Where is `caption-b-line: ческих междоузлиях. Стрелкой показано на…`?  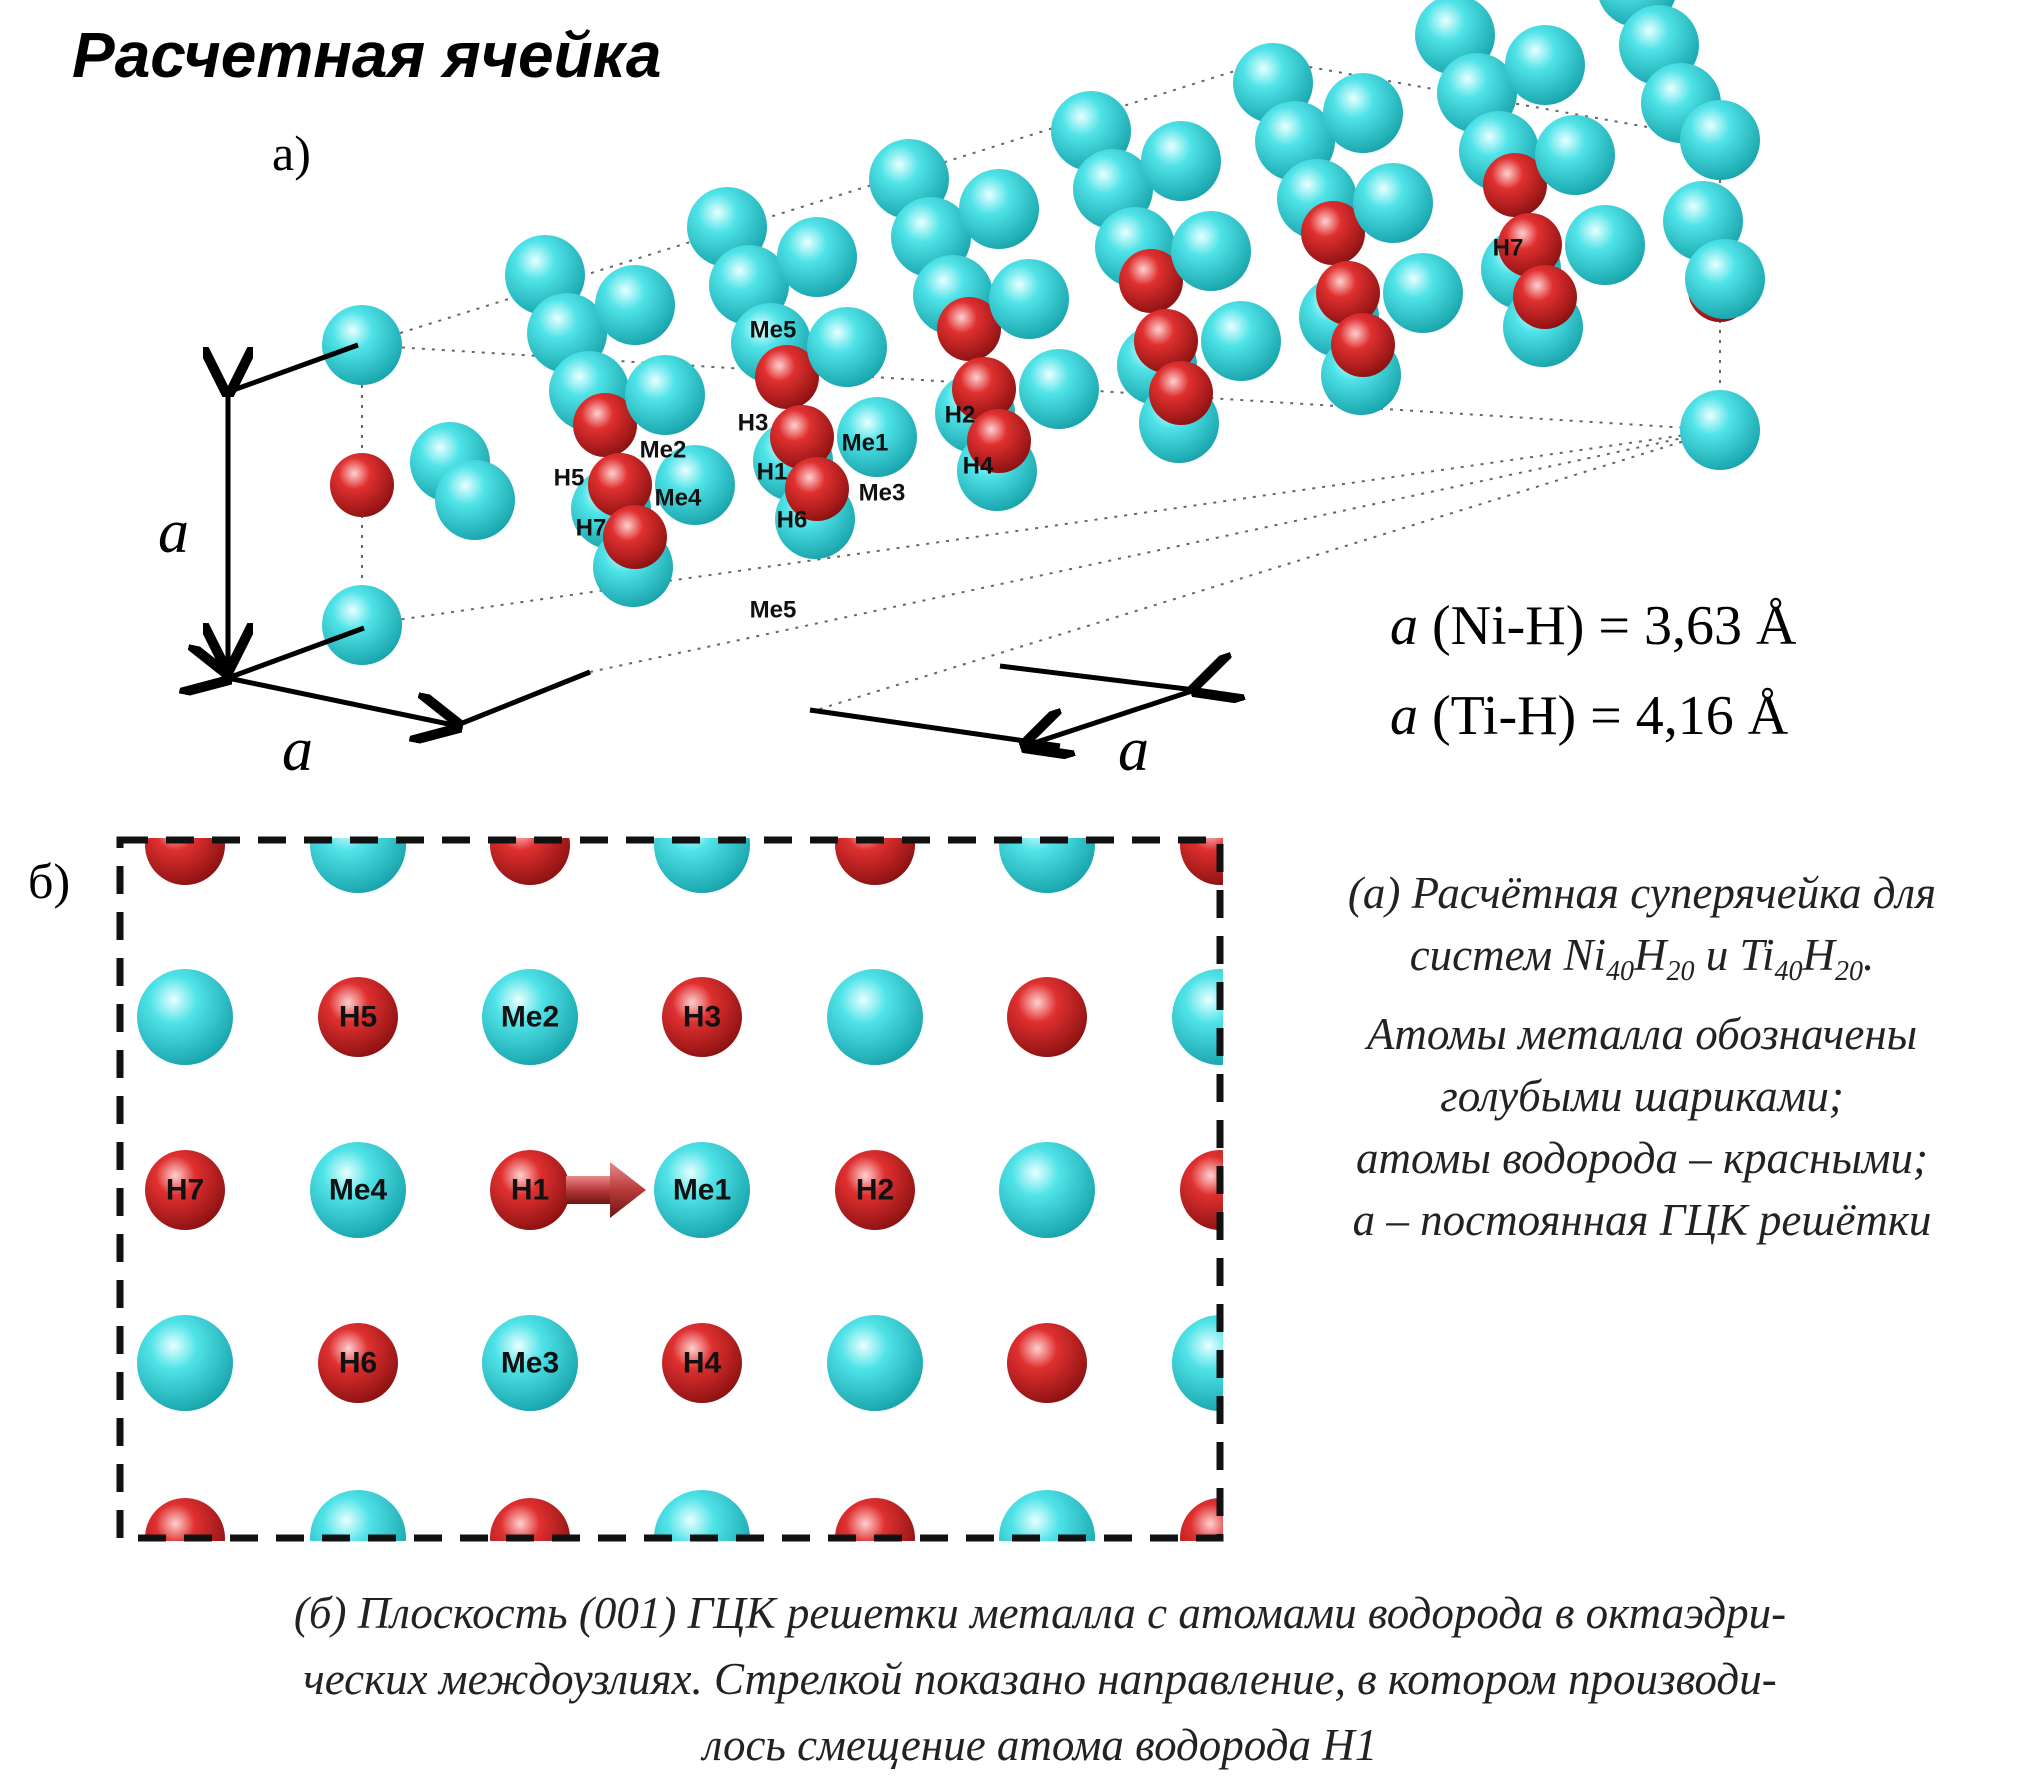
caption-b-line: ческих междоузлиях. Стрелкой показано на… is located at coordinates (1040, 1679).